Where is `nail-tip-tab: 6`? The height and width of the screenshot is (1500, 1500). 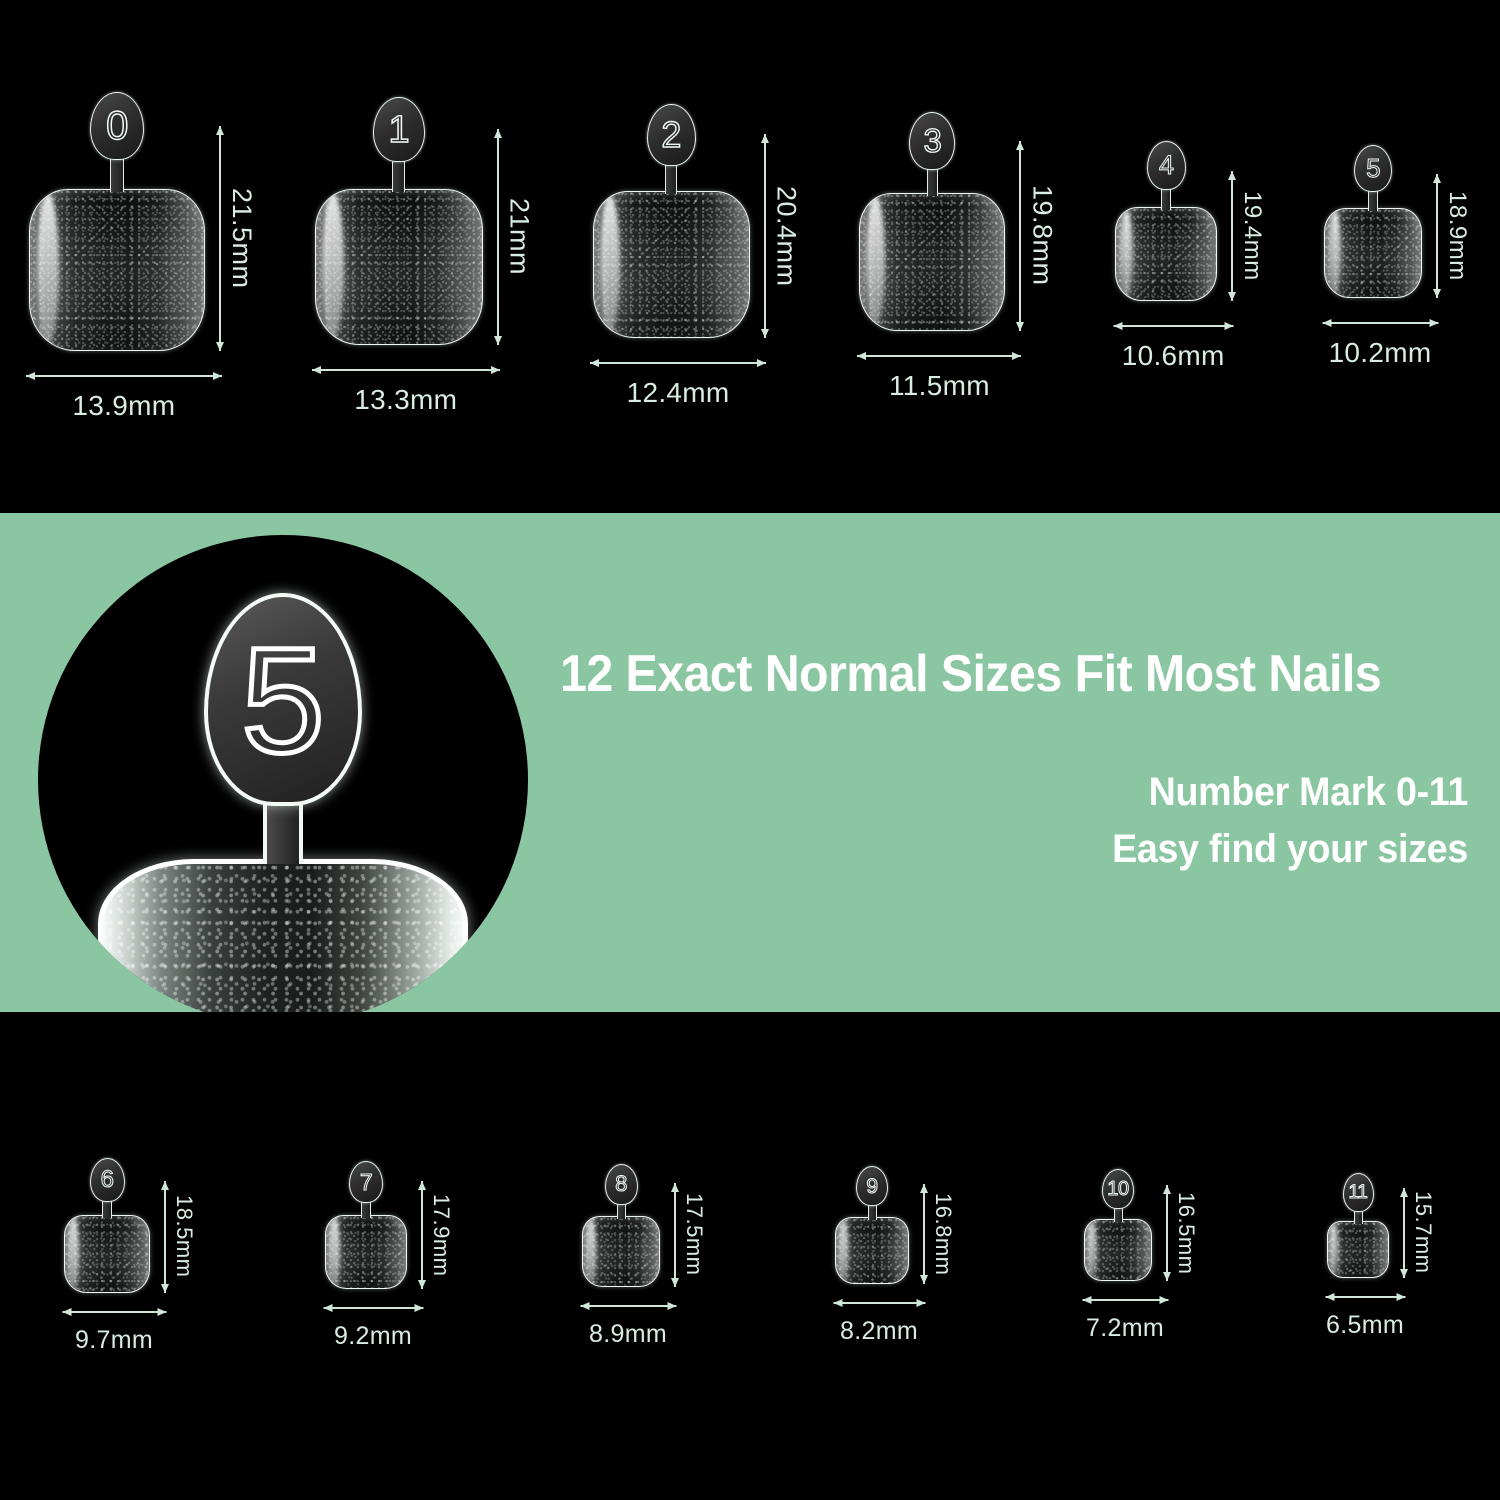
nail-tip-tab: 6 is located at coordinates (107, 1179).